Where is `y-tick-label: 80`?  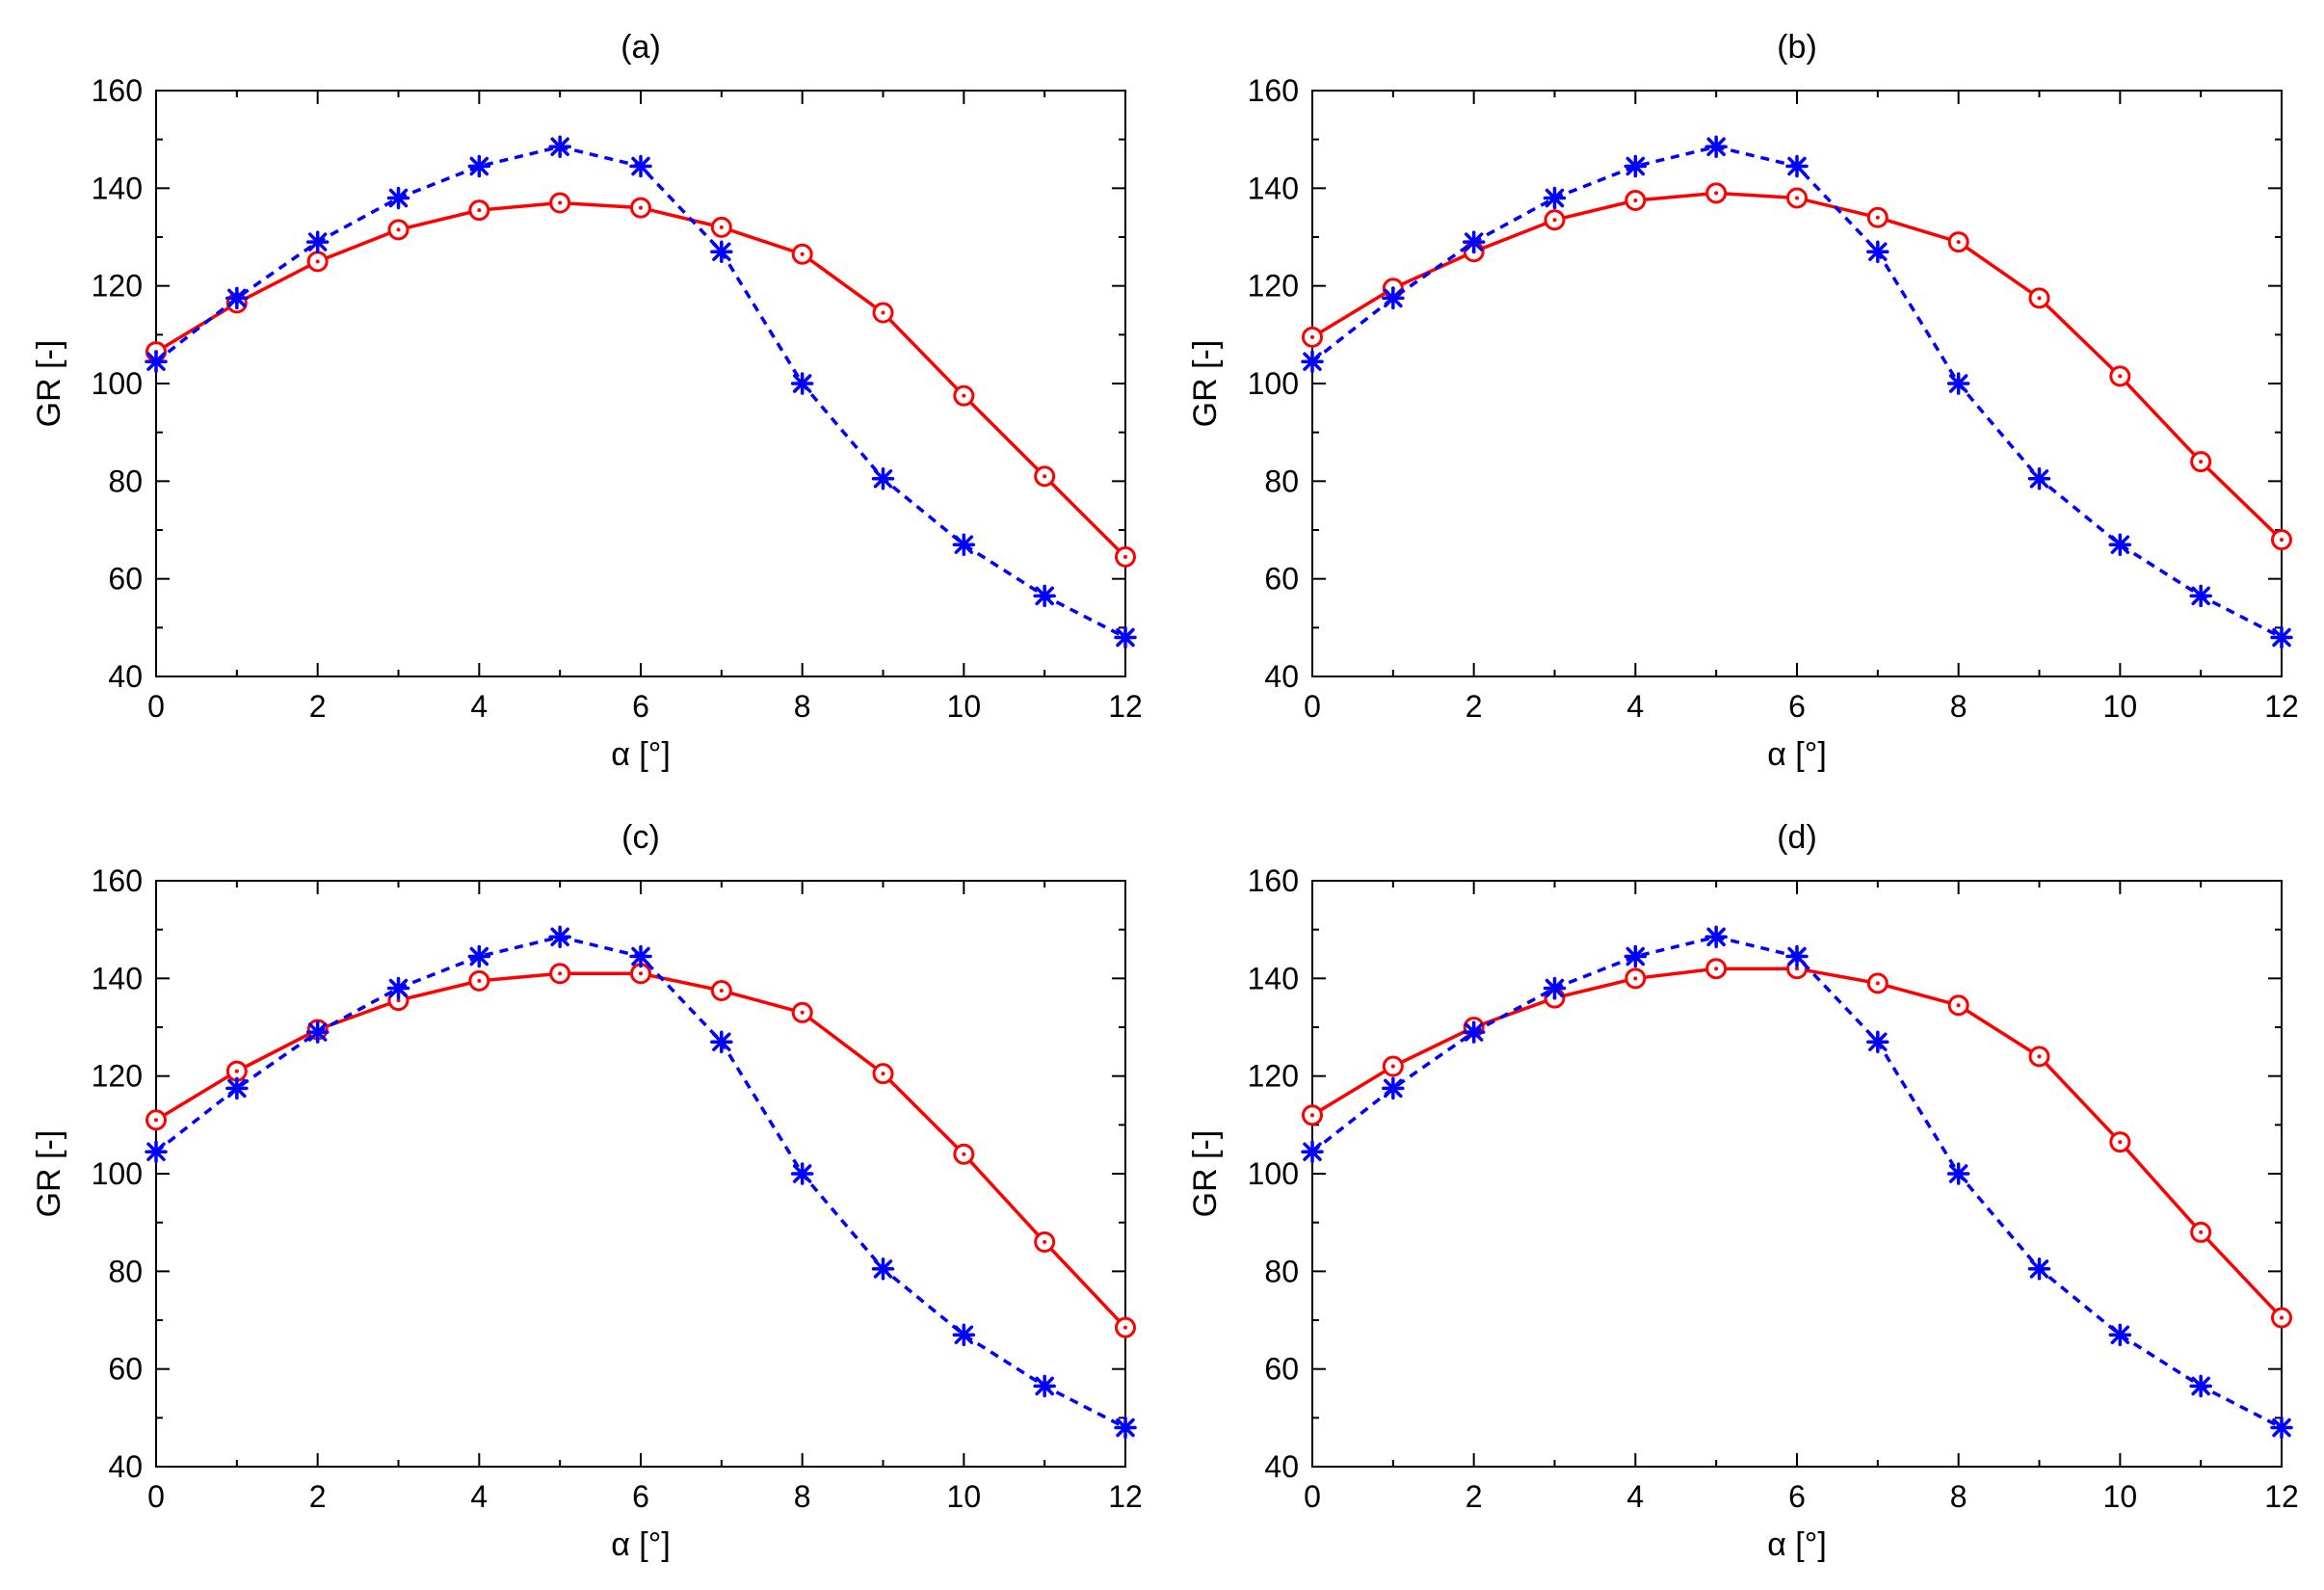 y-tick-label: 80 is located at coordinates (126, 481).